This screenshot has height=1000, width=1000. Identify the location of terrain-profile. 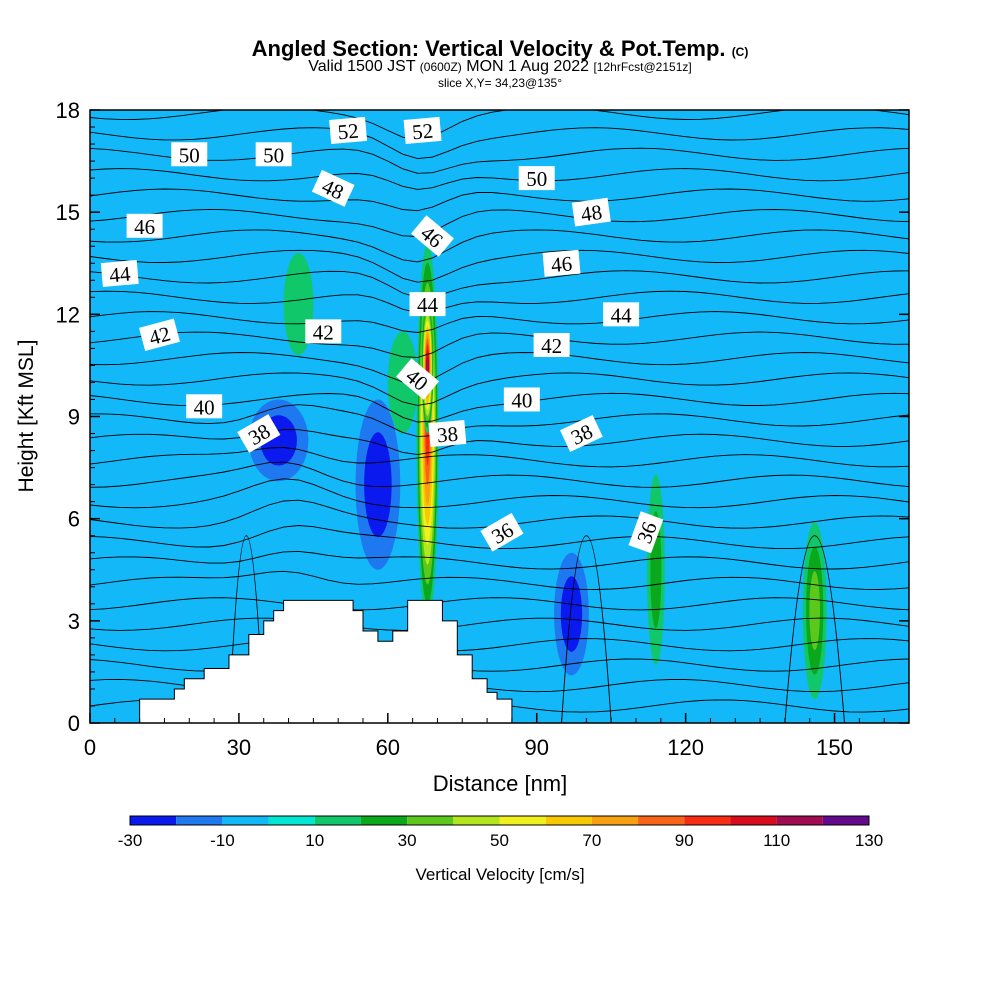
(326, 661).